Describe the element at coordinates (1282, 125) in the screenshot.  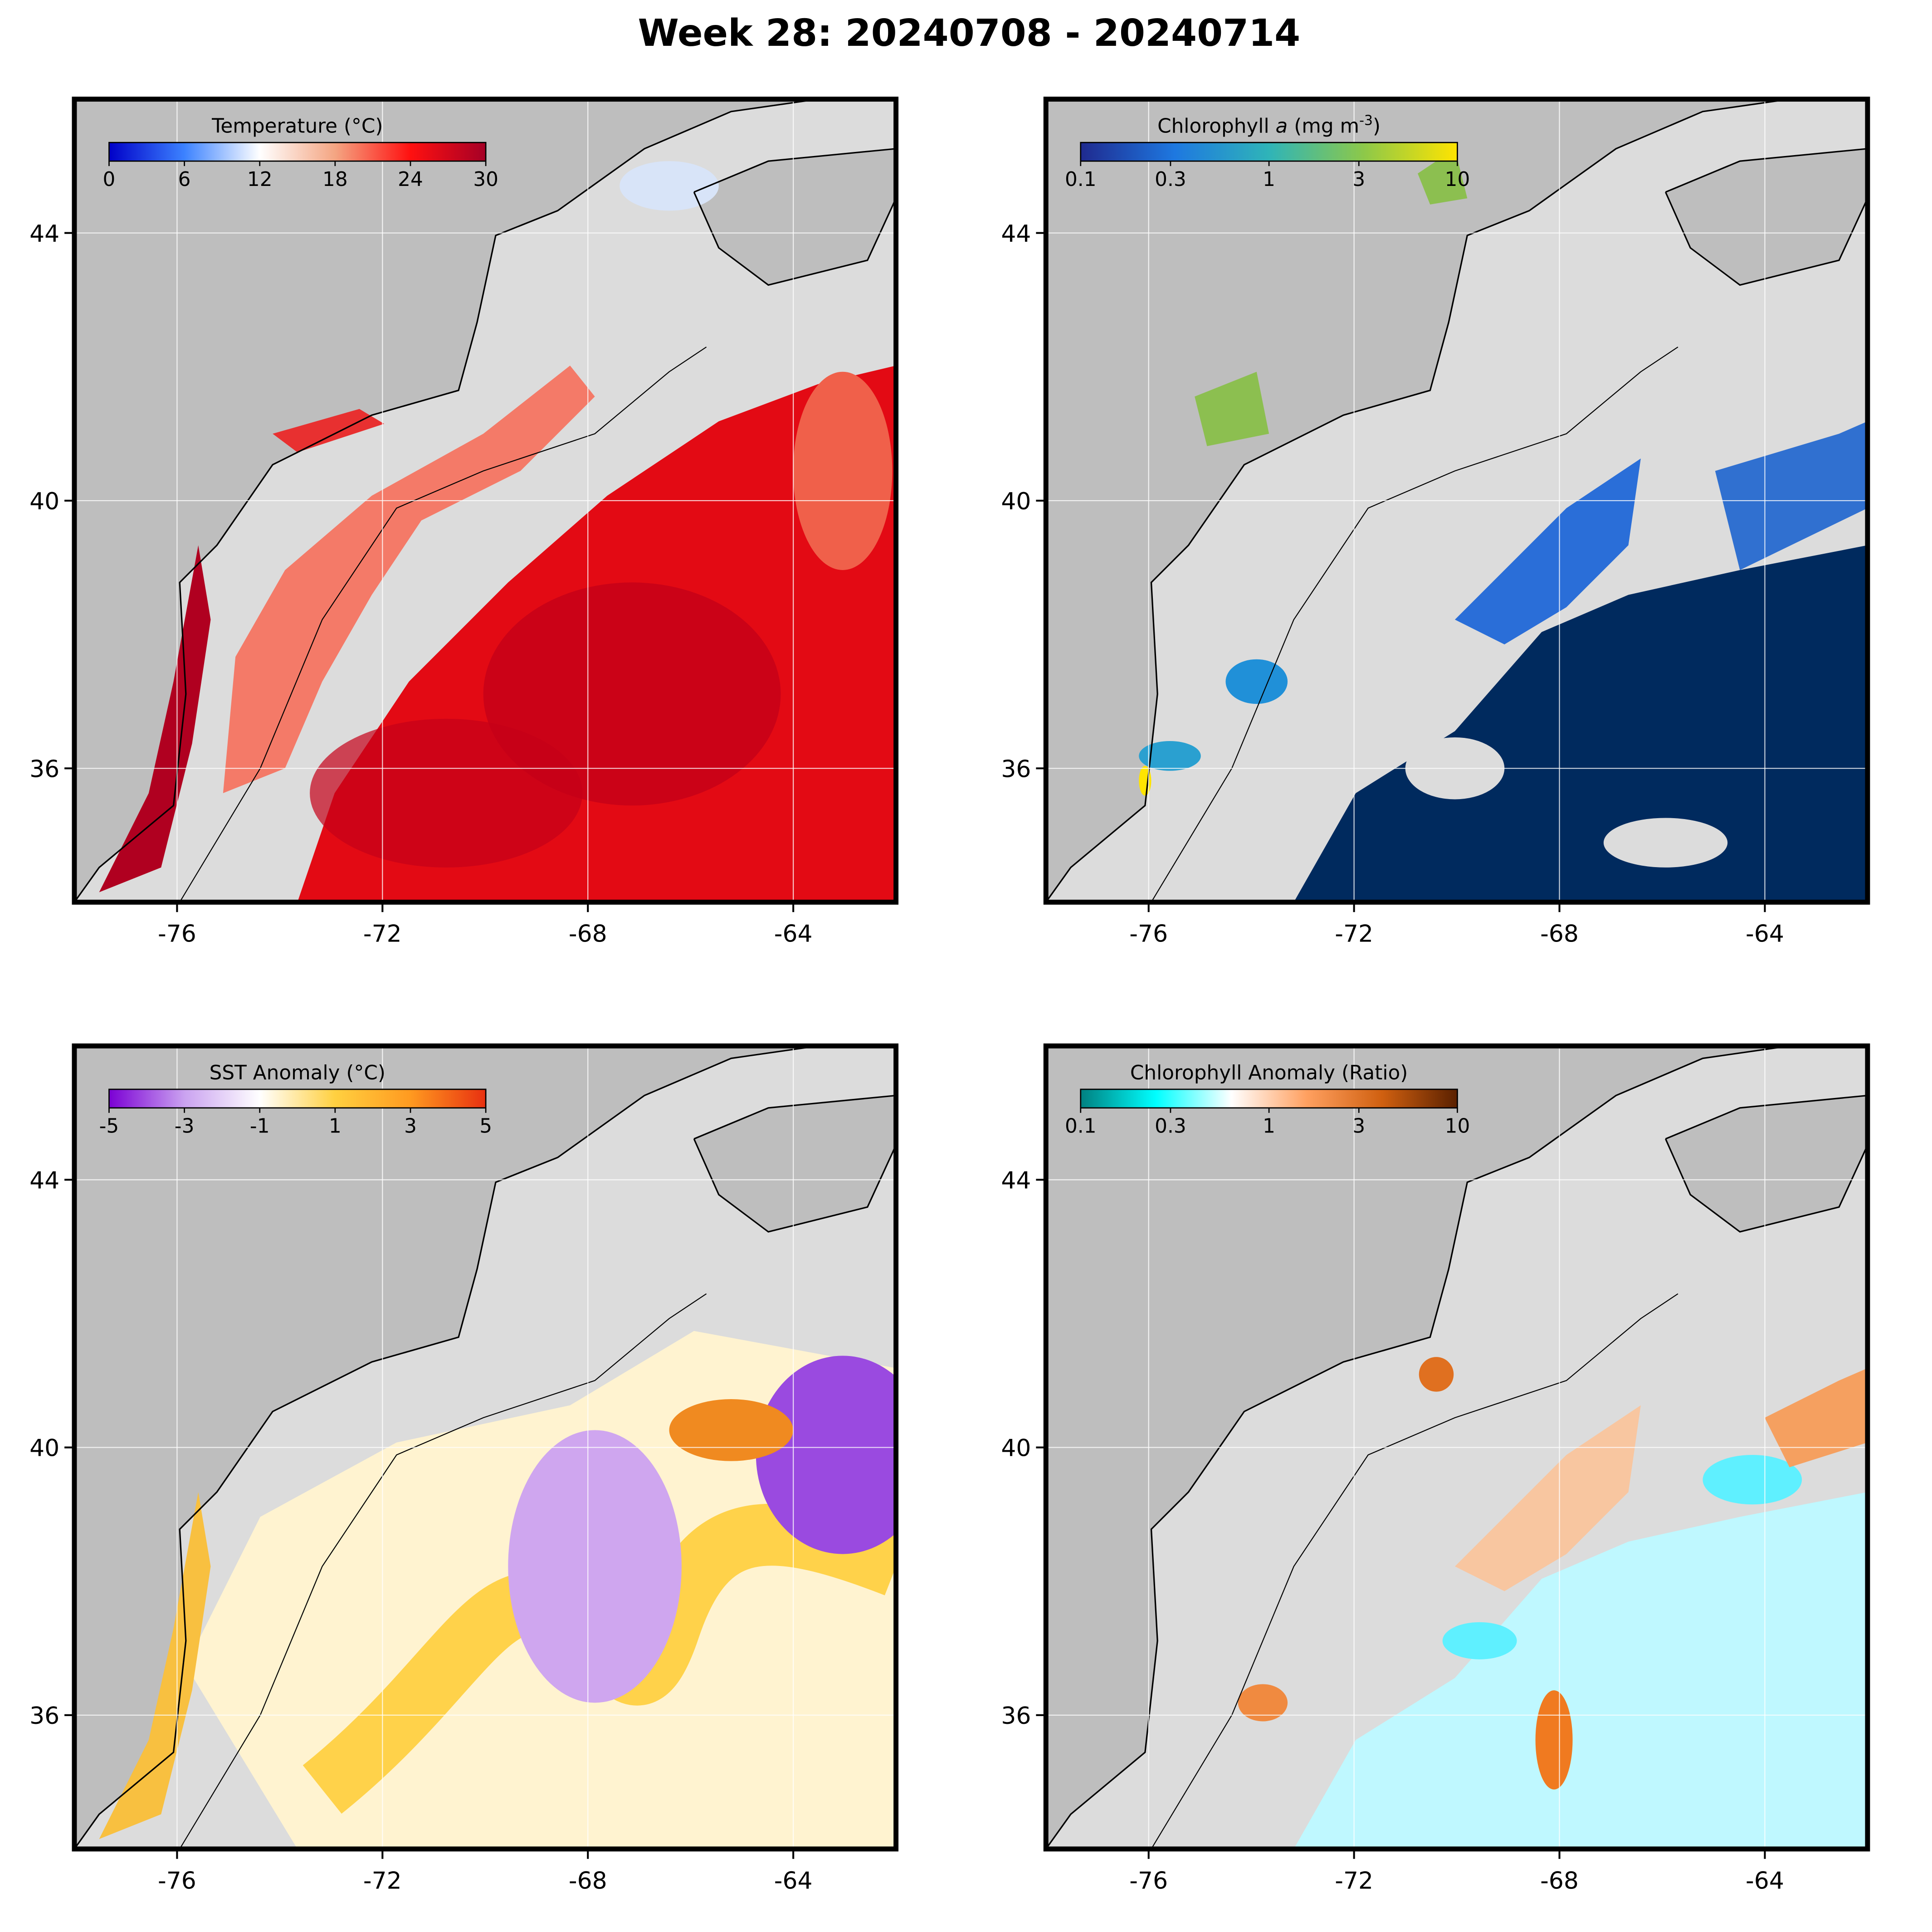
I see `colorbar-label-part: a` at that location.